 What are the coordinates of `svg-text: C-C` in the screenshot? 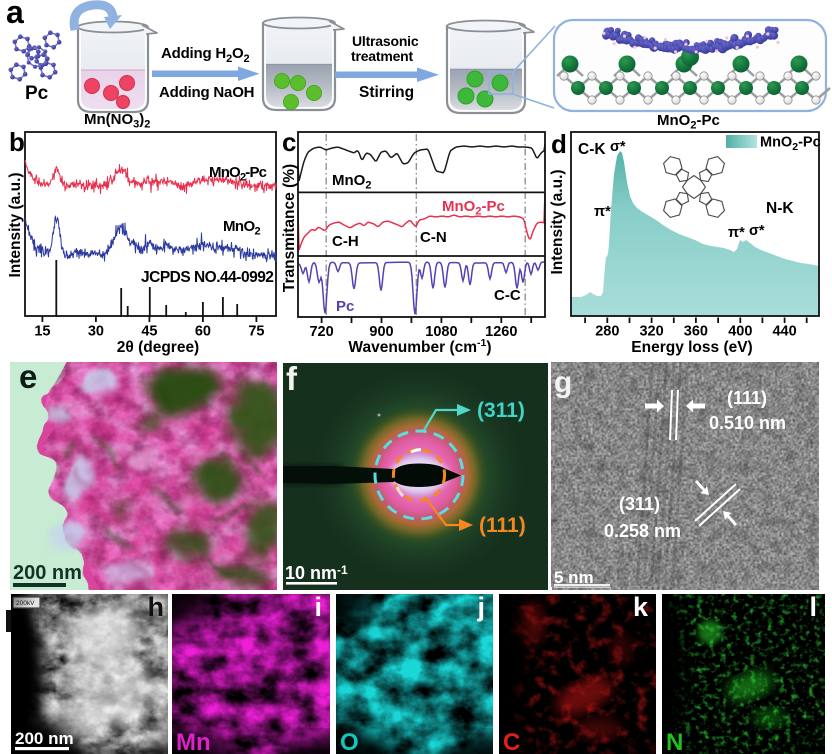 It's located at (507, 295).